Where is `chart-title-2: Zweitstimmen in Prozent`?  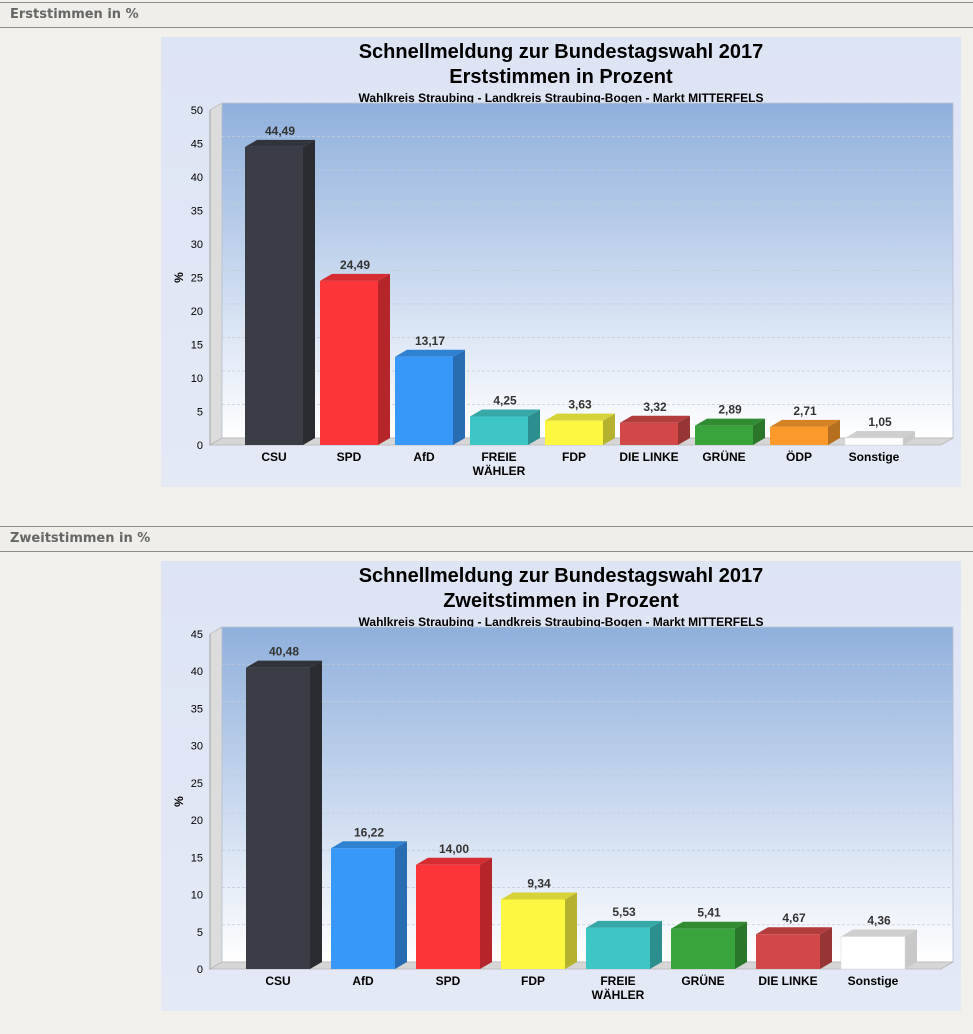 chart-title-2: Zweitstimmen in Prozent is located at coordinates (561, 601).